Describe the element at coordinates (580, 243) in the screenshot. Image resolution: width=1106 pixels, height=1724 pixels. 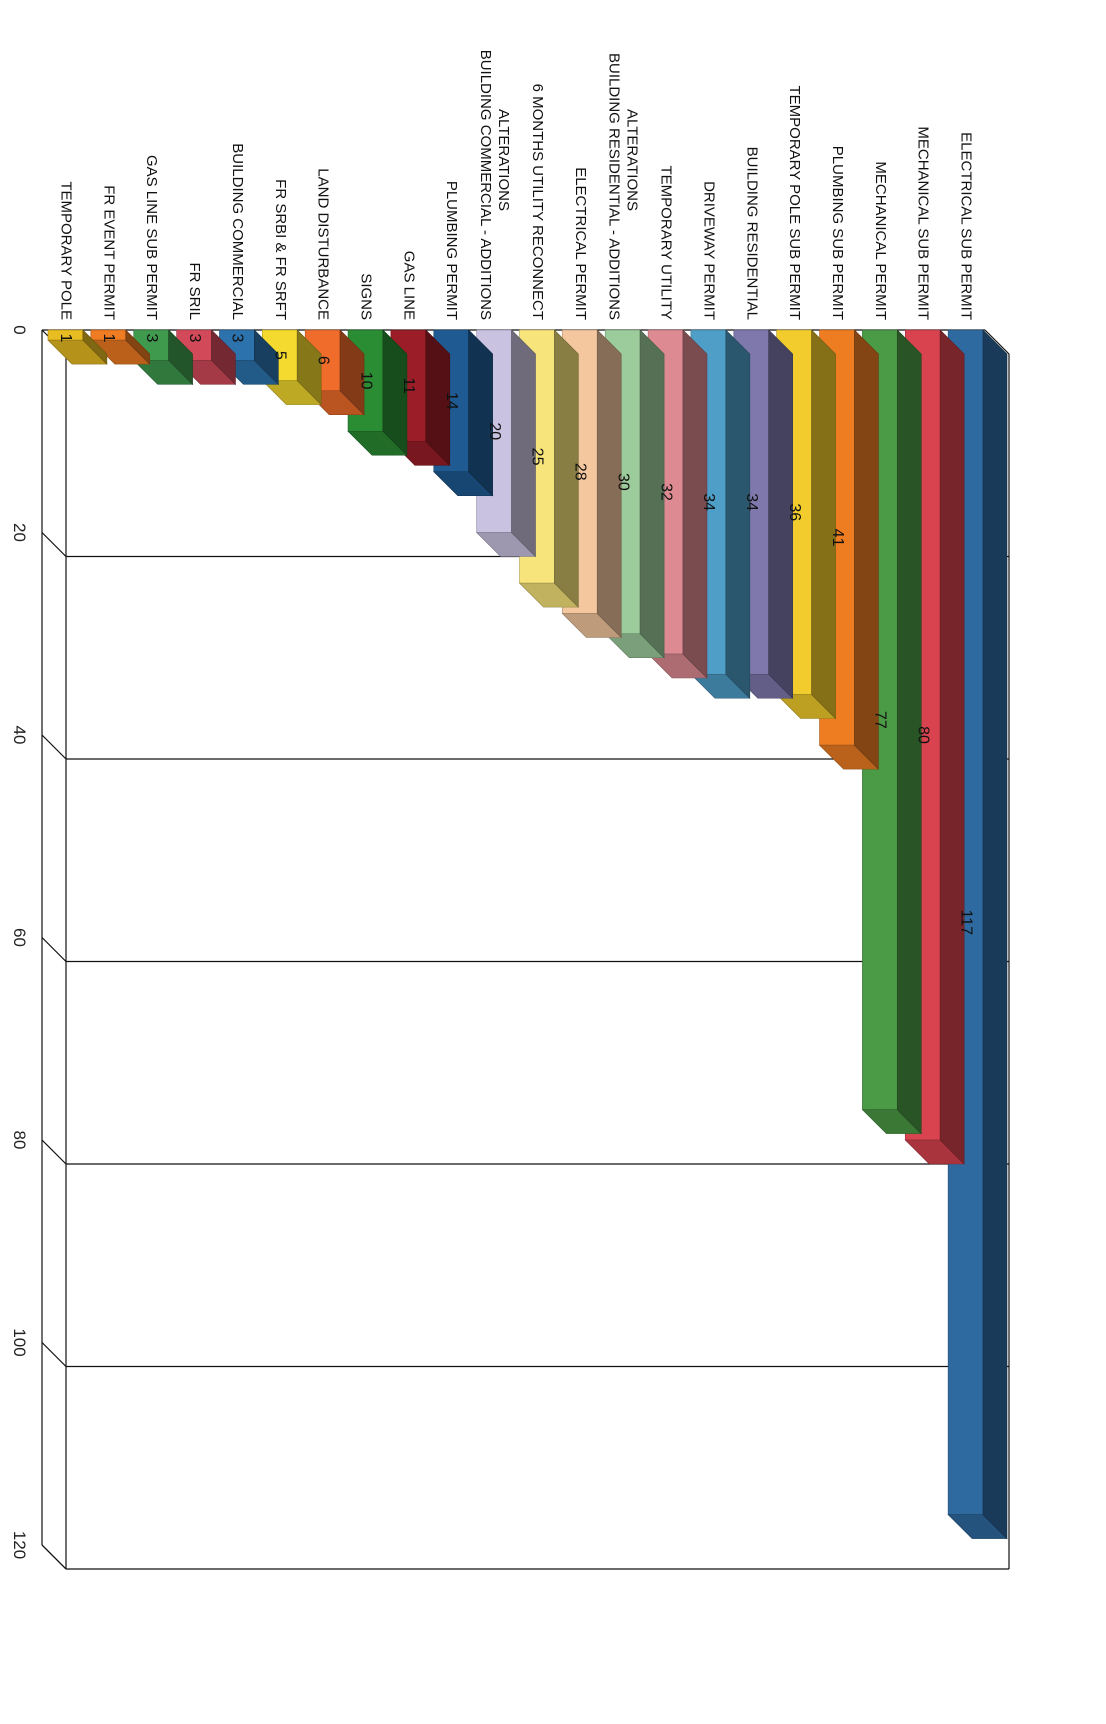
I see `category-label: ELECTRICAL PERMIT` at that location.